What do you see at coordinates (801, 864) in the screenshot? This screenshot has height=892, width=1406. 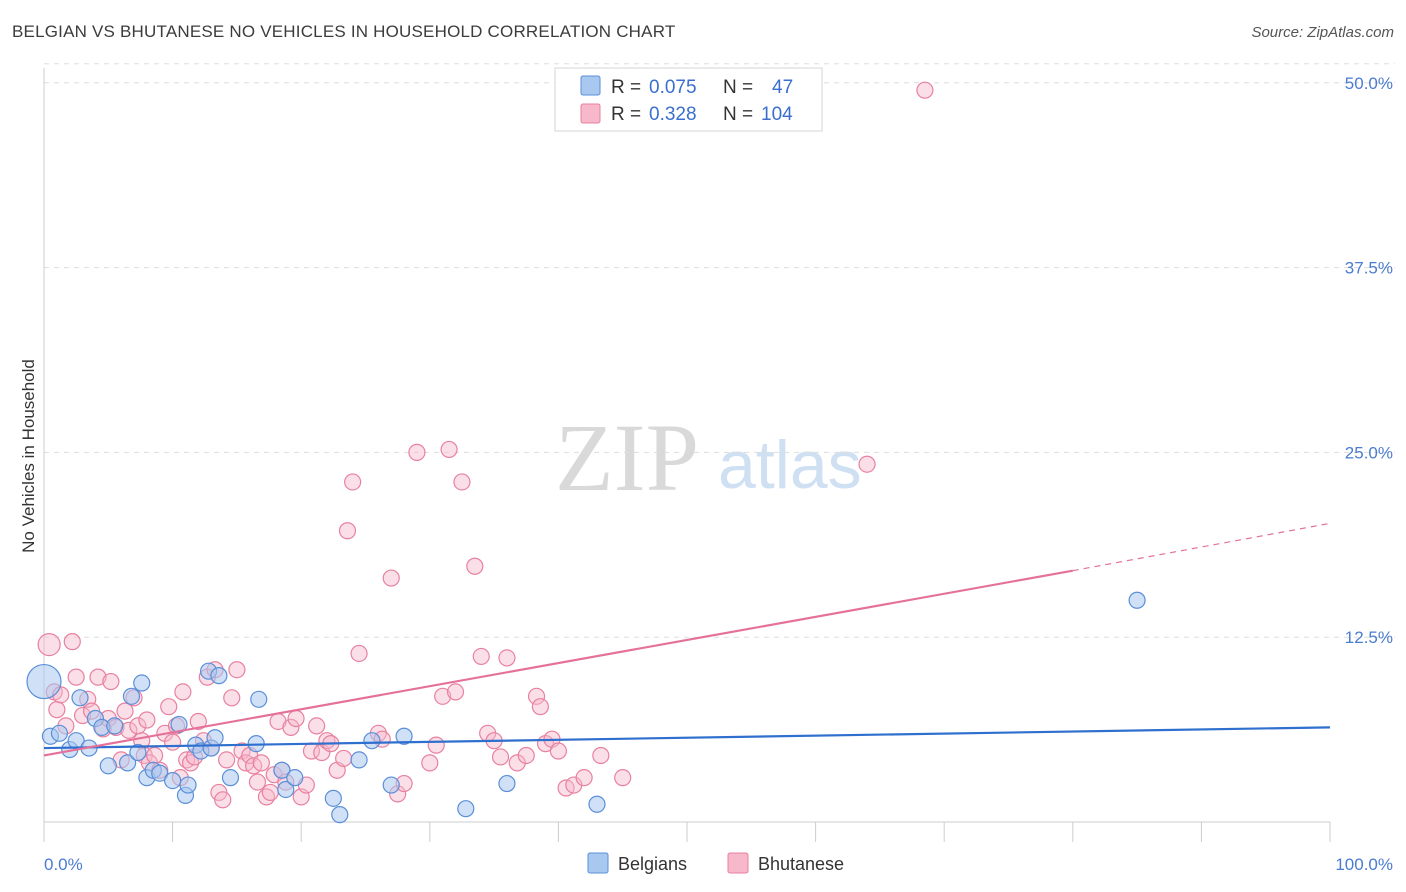 I see `bottom-legend-label-bhutanese: Bhutanese` at bounding box center [801, 864].